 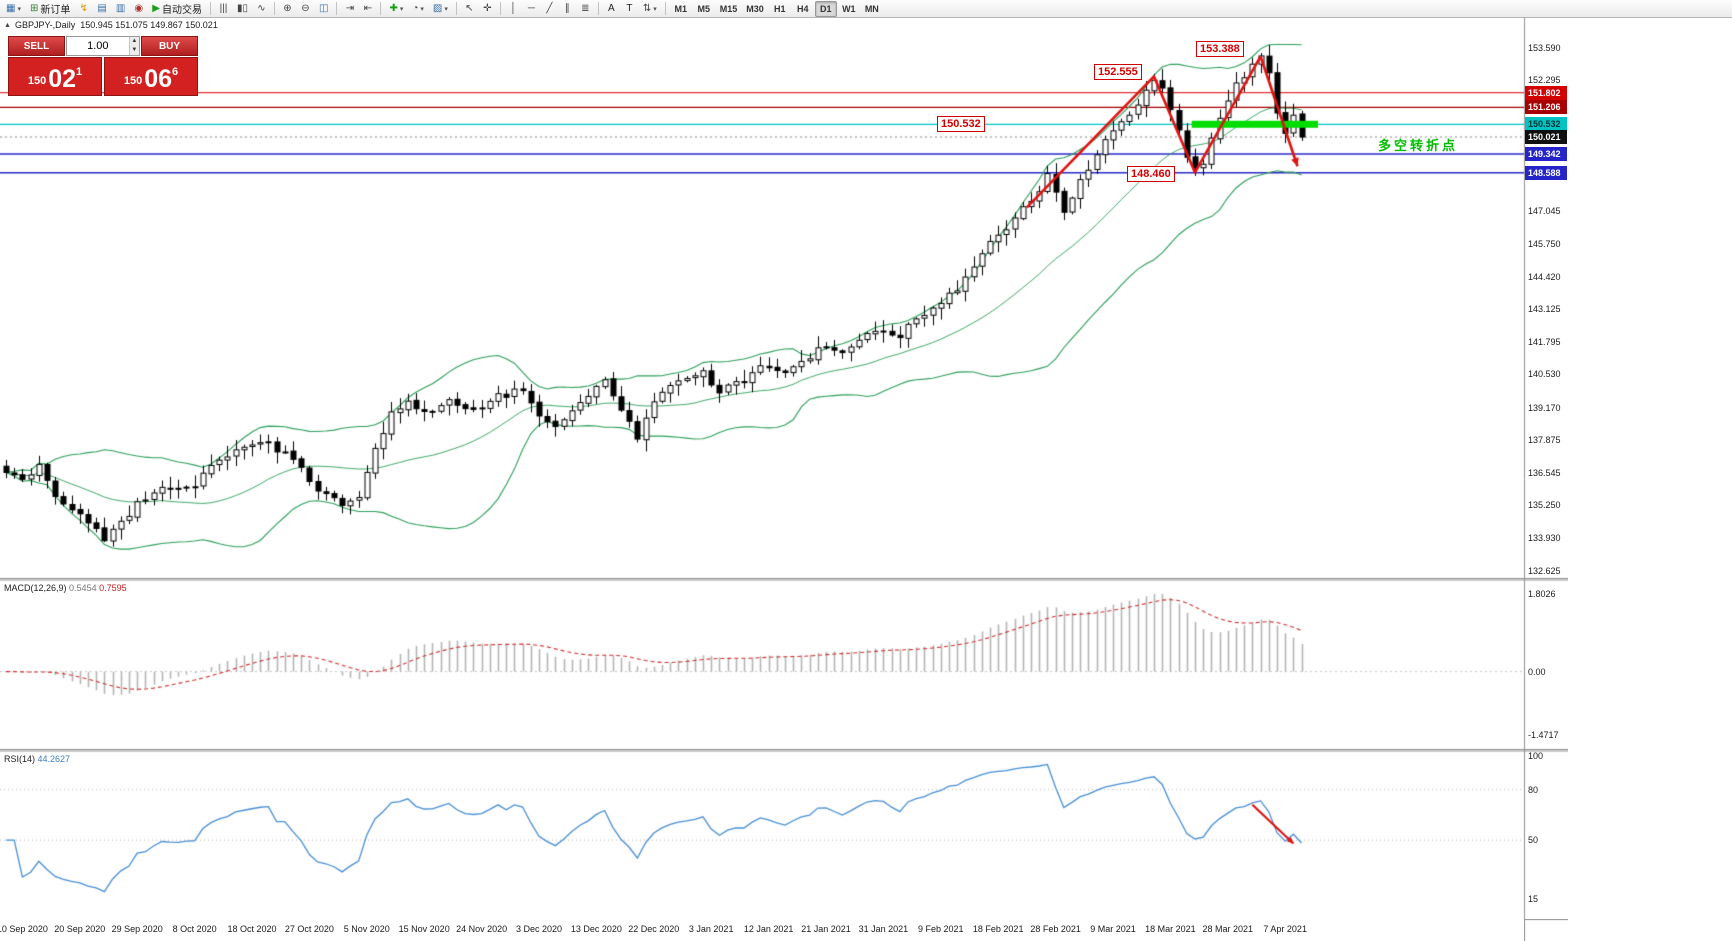 What do you see at coordinates (596, 929) in the screenshot?
I see `date-tick: 13 Dec 2020` at bounding box center [596, 929].